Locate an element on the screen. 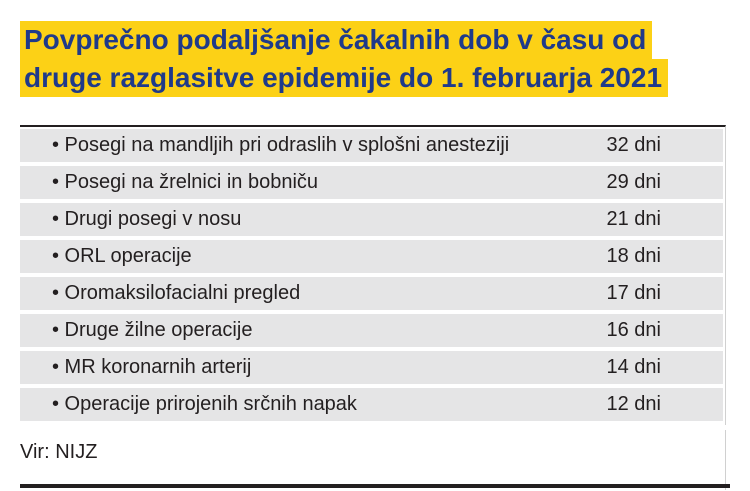  row-label: • Operacije prirojenih srčnih napak is located at coordinates (204, 404).